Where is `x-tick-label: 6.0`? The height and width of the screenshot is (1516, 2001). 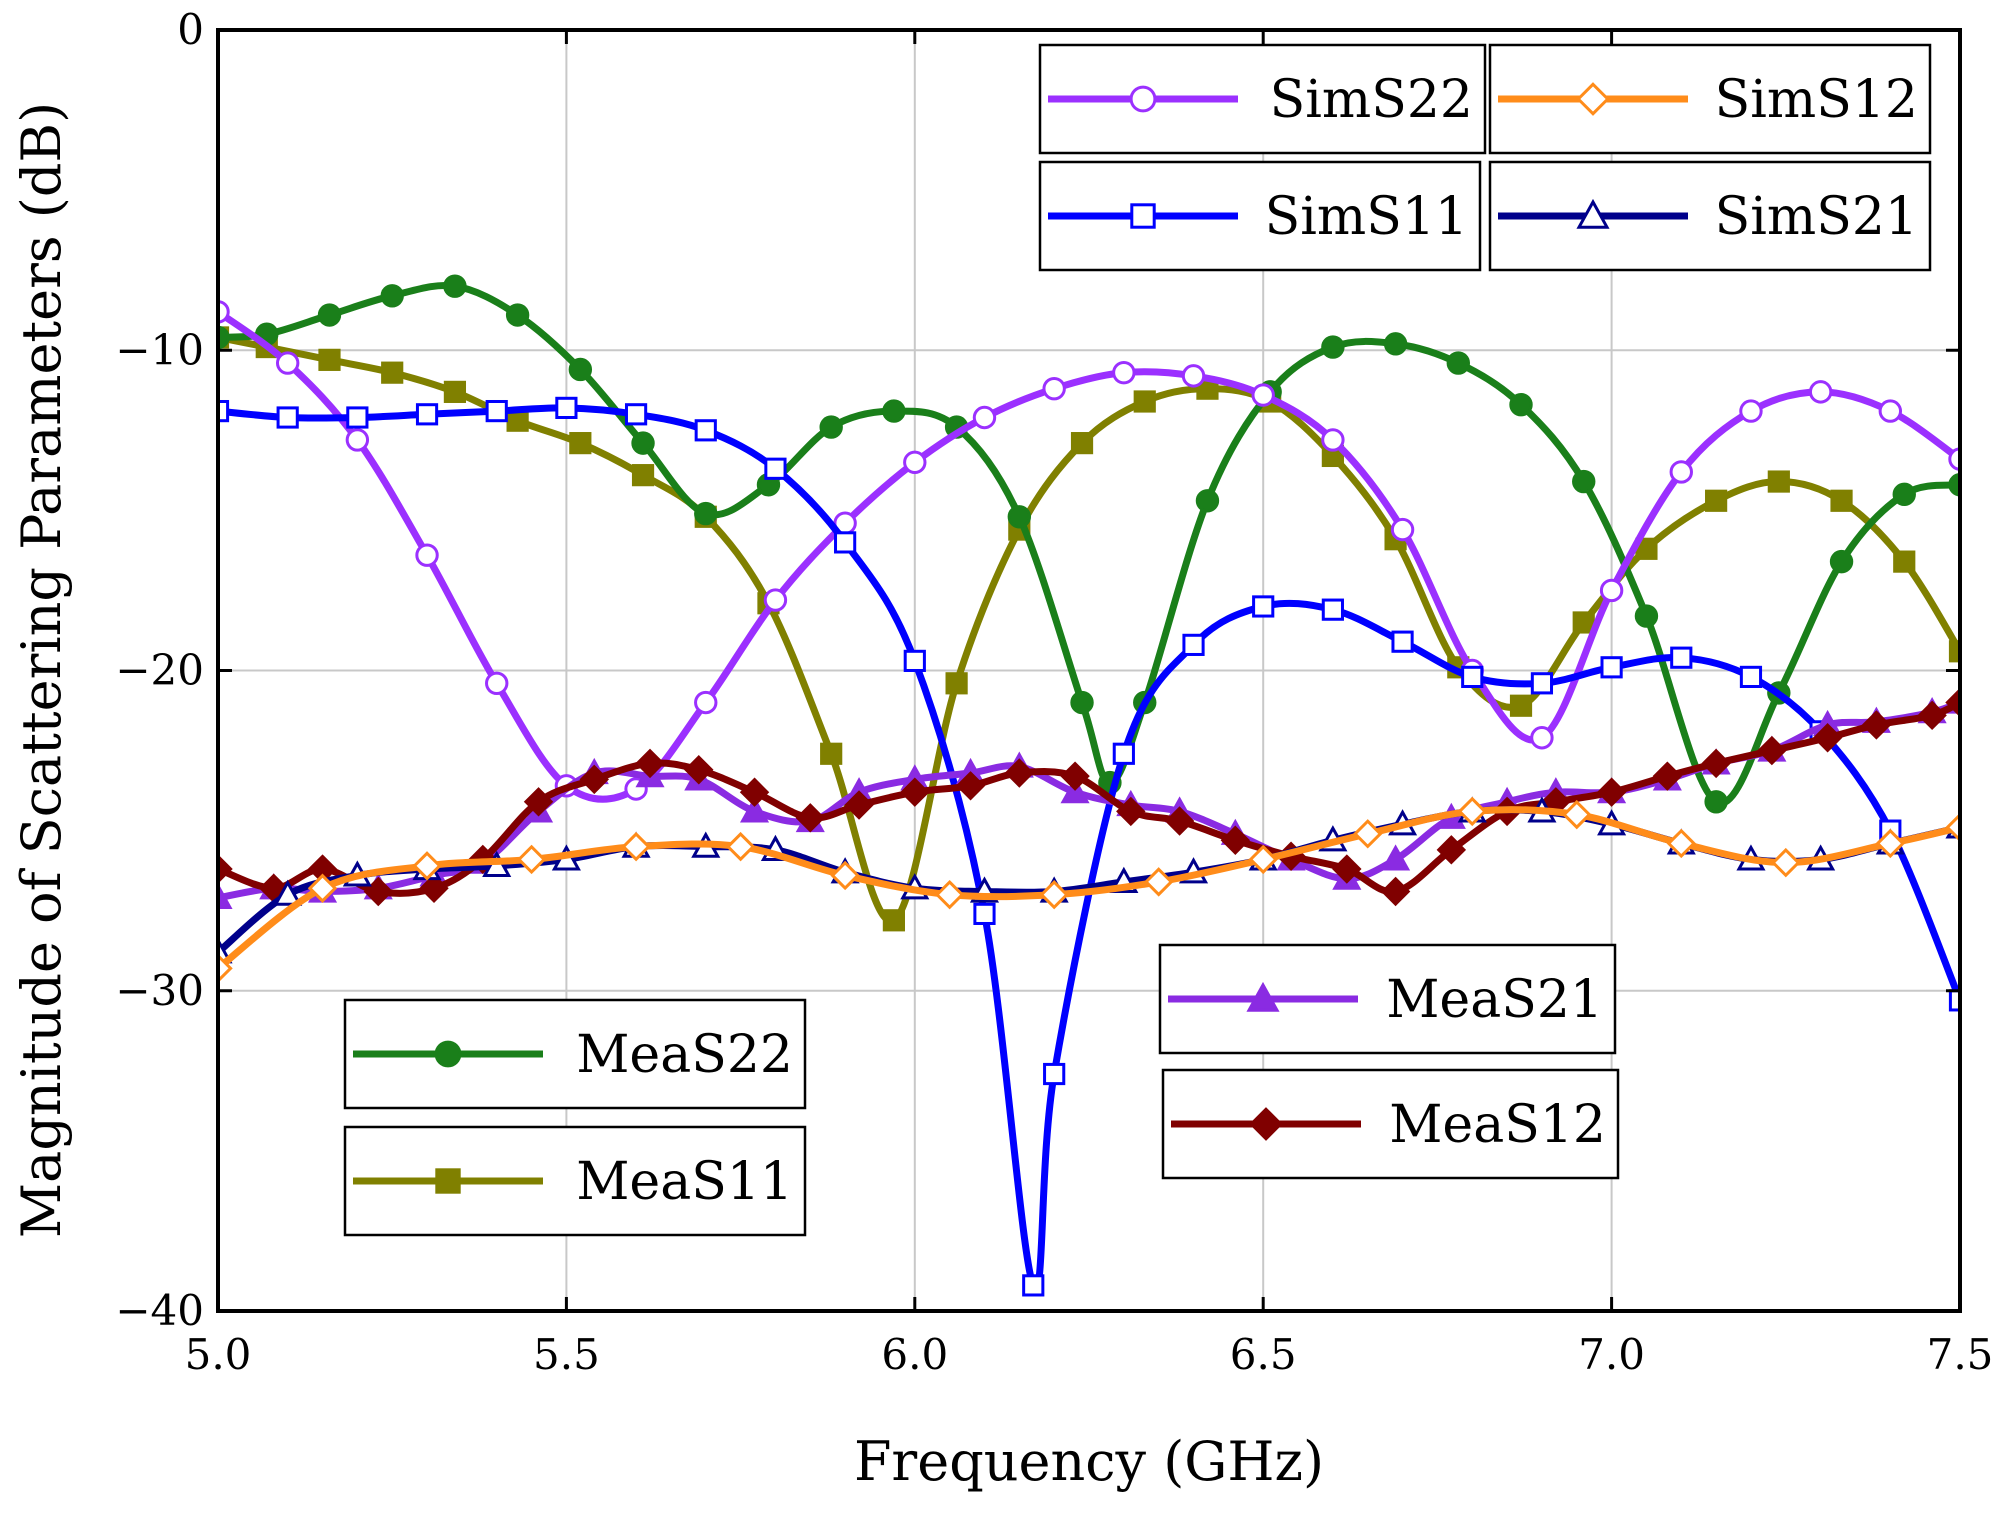
x-tick-label: 6.0 is located at coordinates (914, 1354).